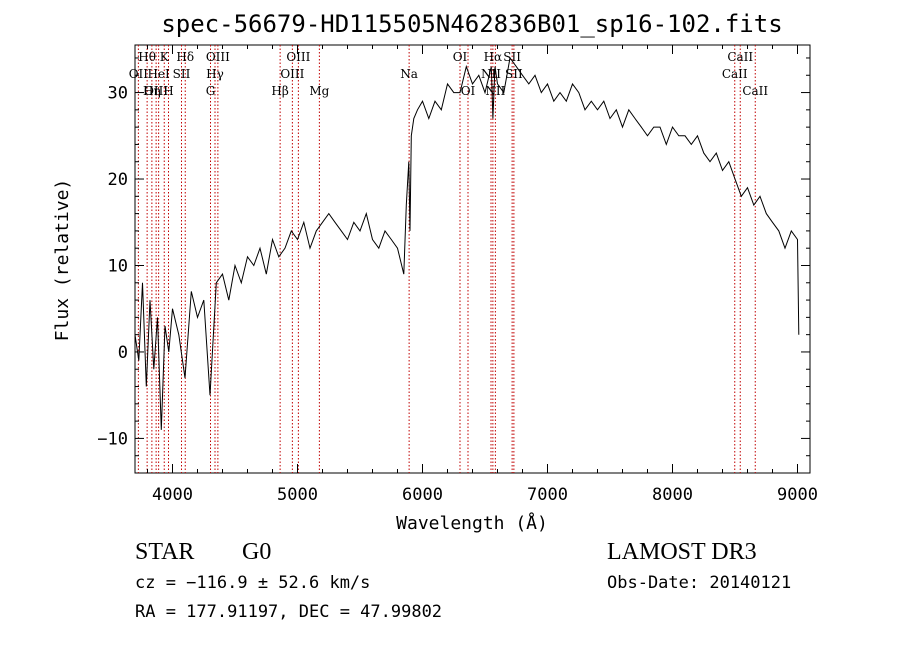 This screenshot has width=900, height=649. Describe the element at coordinates (185, 57) in the screenshot. I see `line-label-8: Hδ` at that location.